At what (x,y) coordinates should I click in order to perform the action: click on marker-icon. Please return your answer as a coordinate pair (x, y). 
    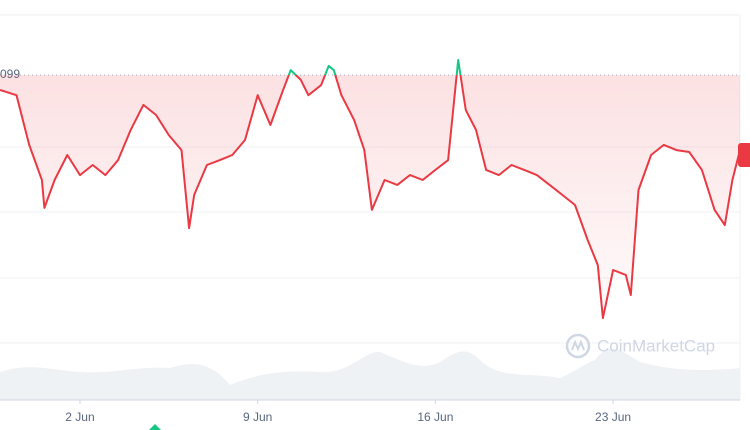
    Looking at the image, I should click on (155, 427).